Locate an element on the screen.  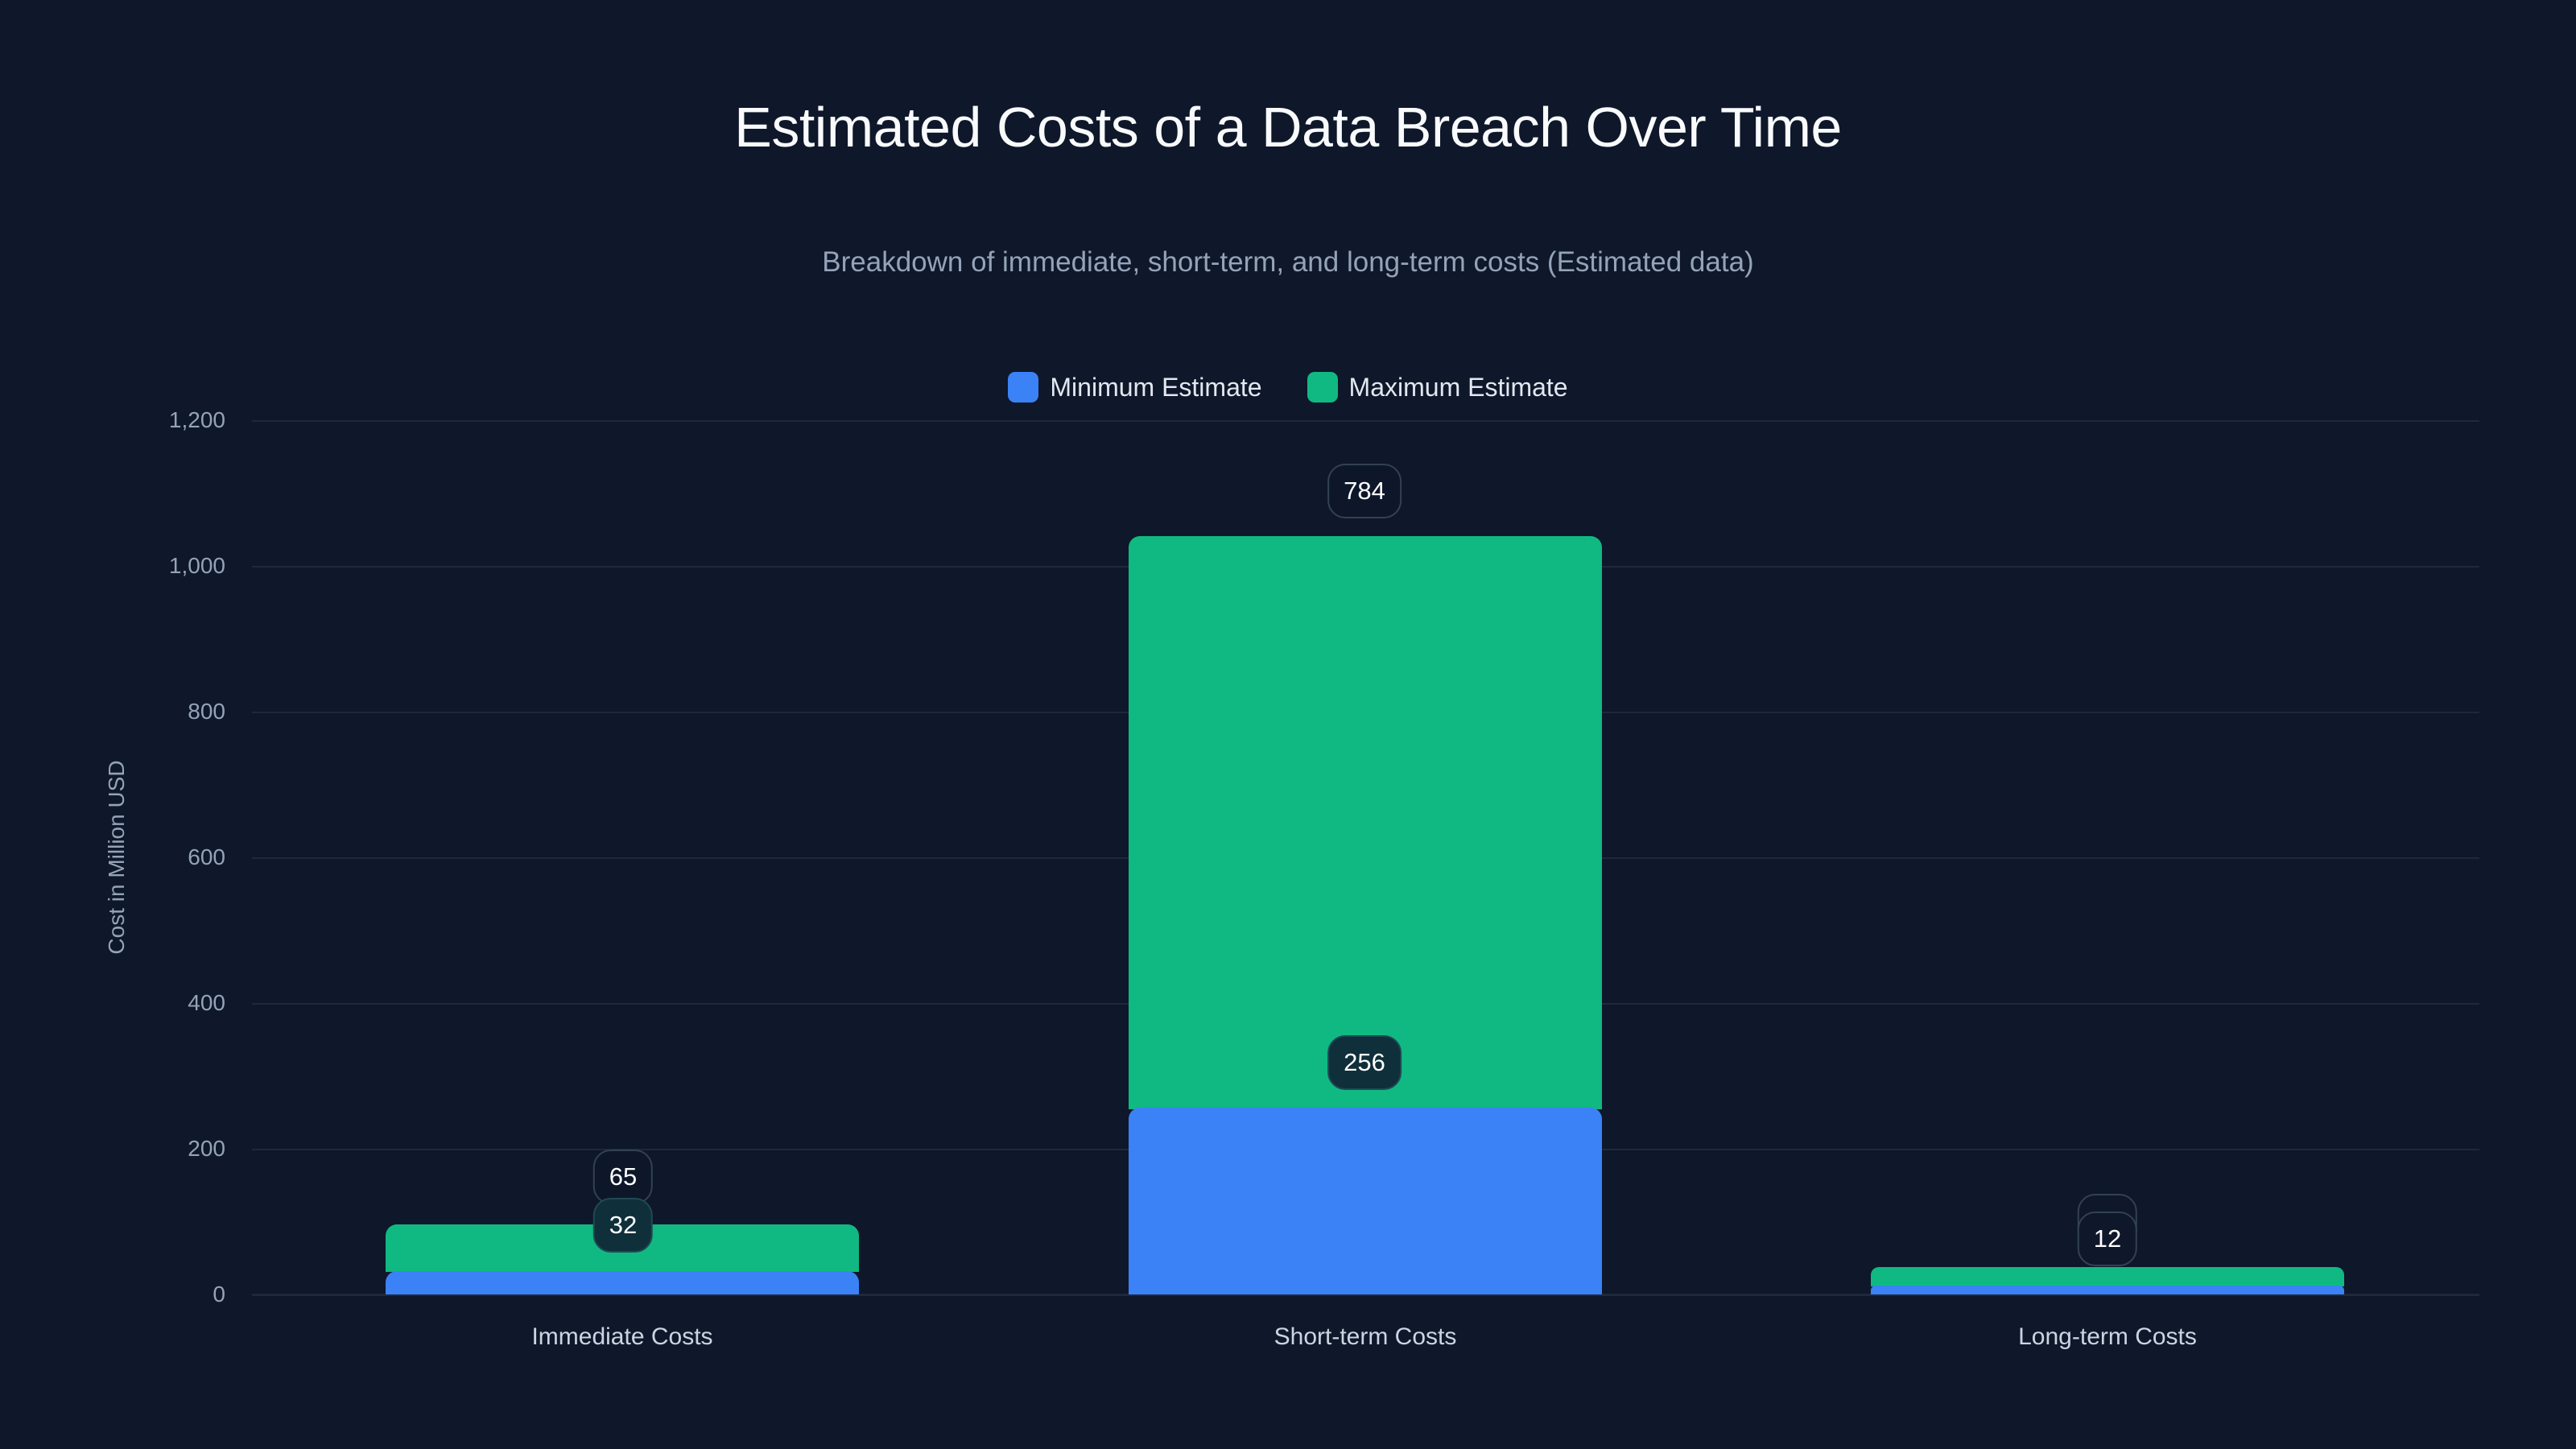
y-tick-1000: 1,000 is located at coordinates (196, 565).